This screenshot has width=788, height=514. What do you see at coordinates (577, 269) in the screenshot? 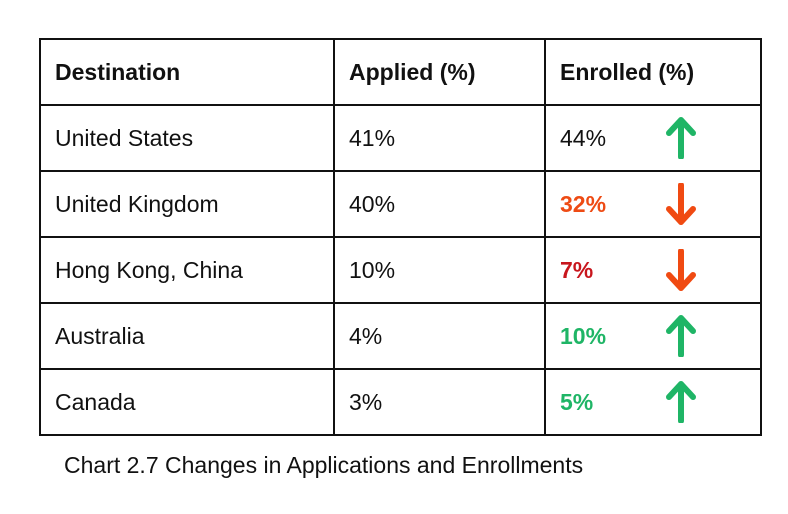
I see `enrolled-value: 7%` at bounding box center [577, 269].